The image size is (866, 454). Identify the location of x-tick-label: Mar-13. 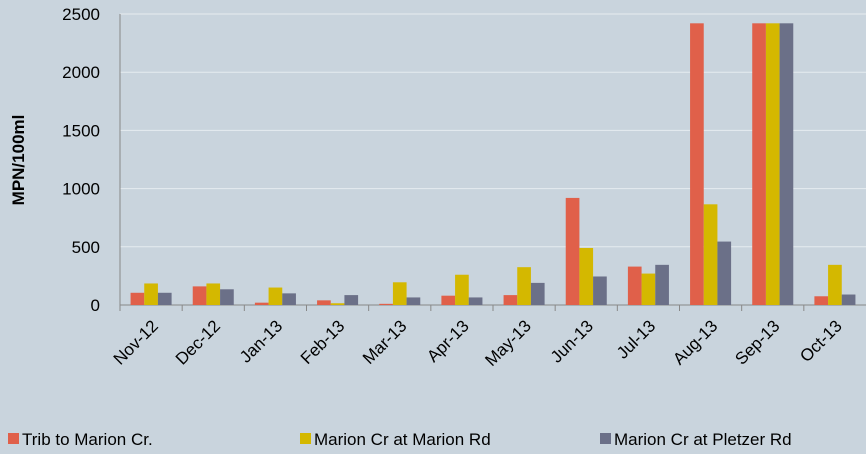
(385, 342).